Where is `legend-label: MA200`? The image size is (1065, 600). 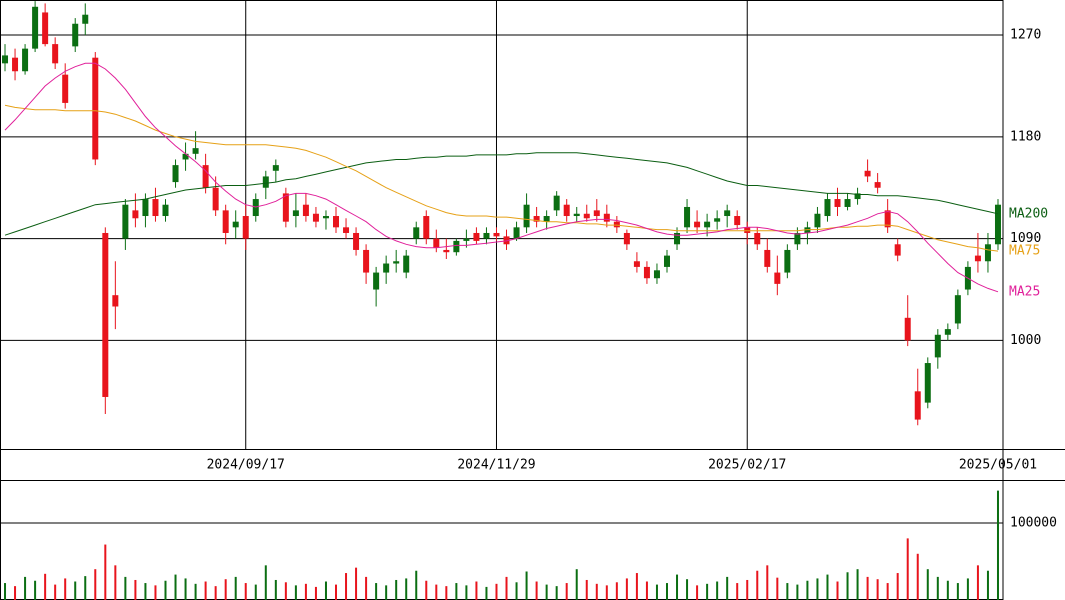 legend-label: MA200 is located at coordinates (1028, 213).